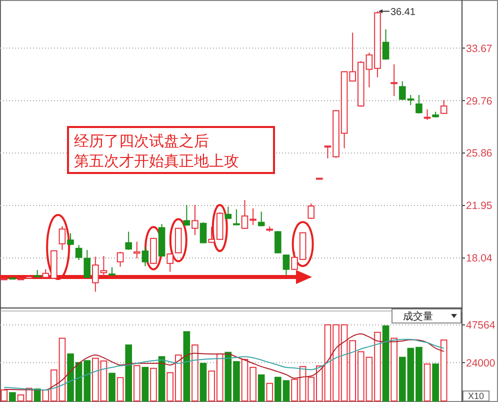 This screenshot has width=498, height=402. What do you see at coordinates (479, 258) in the screenshot?
I see `y-tick-label: 18.04` at bounding box center [479, 258].